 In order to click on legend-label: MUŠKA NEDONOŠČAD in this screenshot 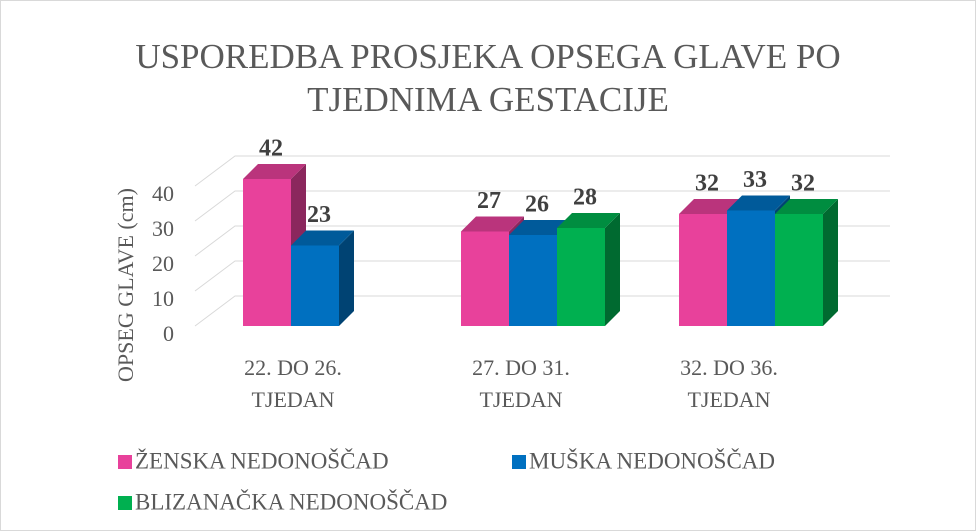, I will do `click(652, 460)`.